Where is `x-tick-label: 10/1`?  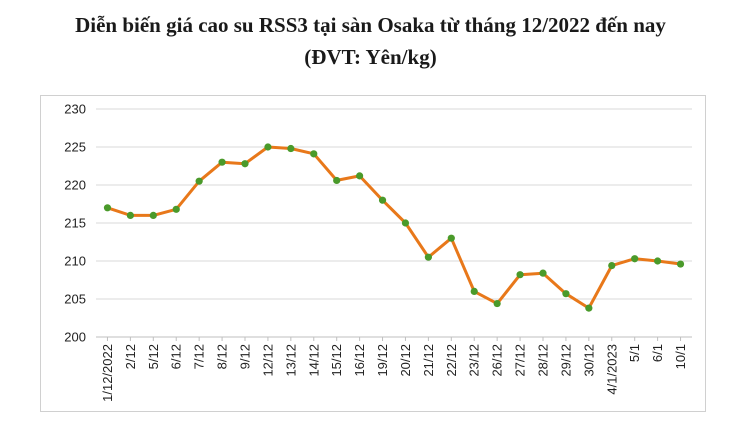
x-tick-label: 10/1 is located at coordinates (680, 356).